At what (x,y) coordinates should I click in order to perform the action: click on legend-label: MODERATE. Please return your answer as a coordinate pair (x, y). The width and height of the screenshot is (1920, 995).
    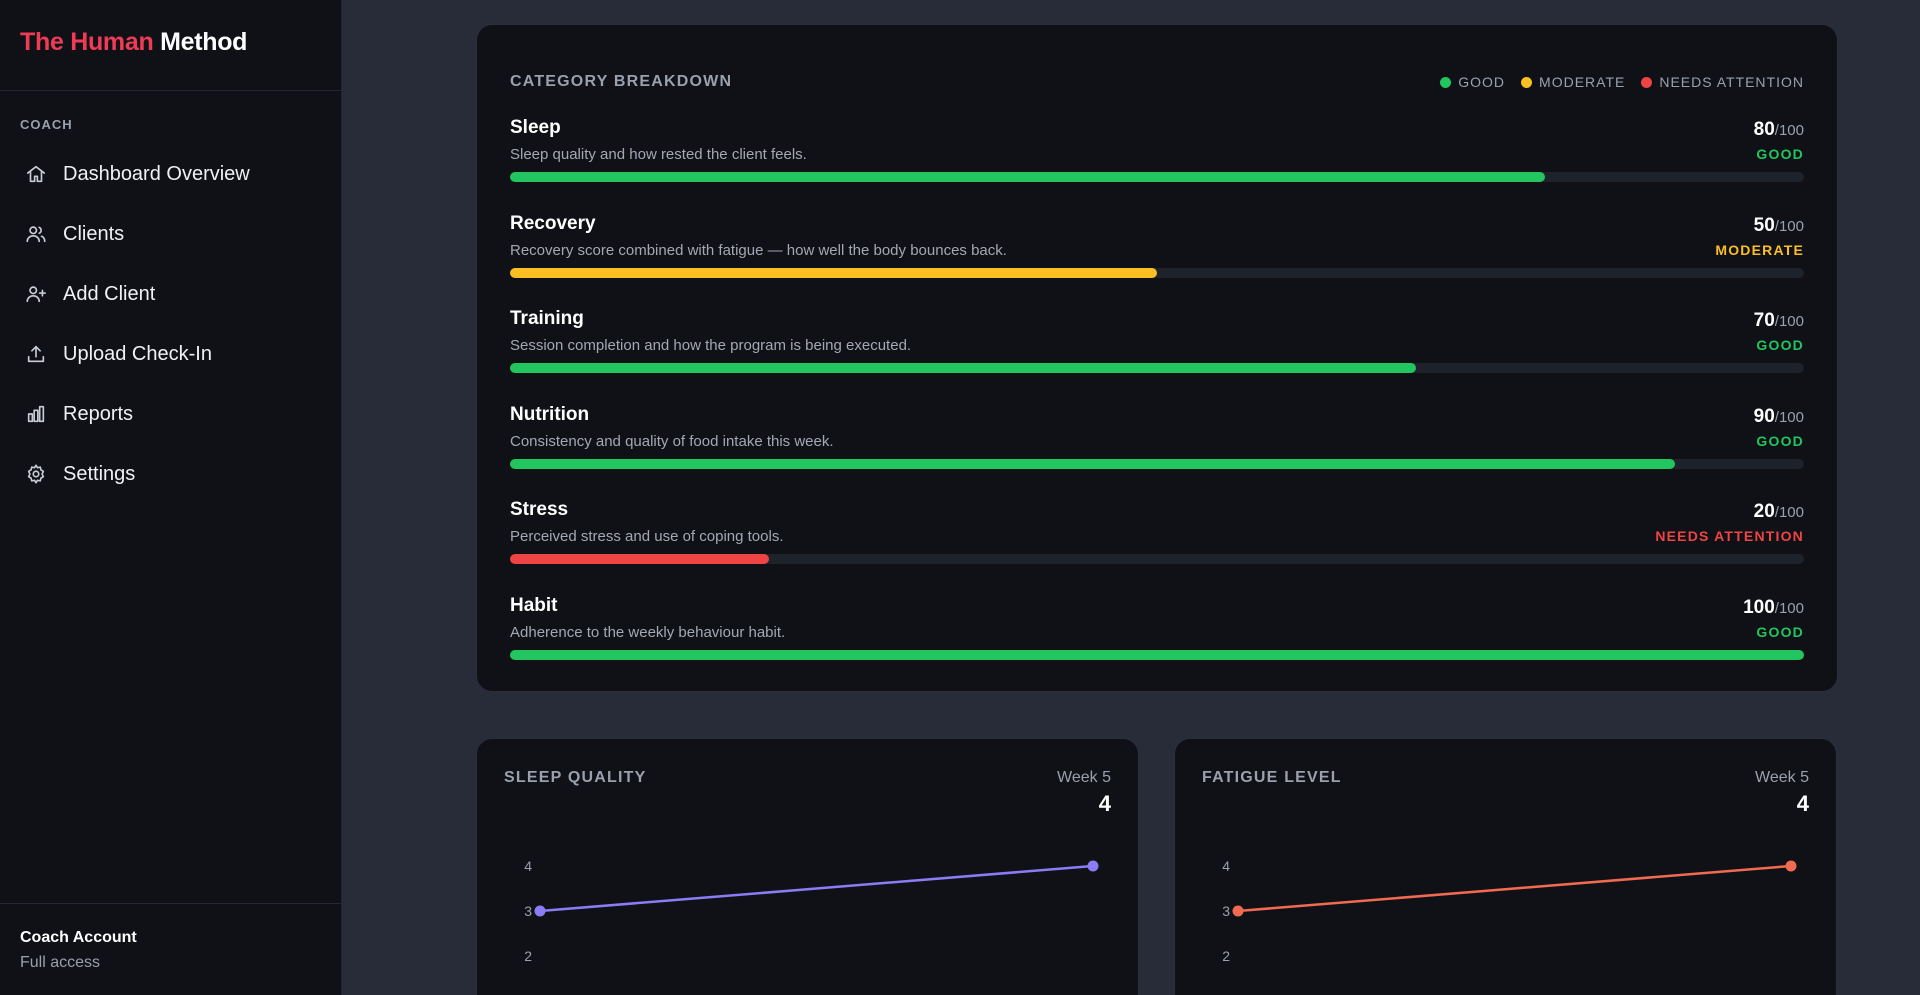
    Looking at the image, I should click on (1582, 82).